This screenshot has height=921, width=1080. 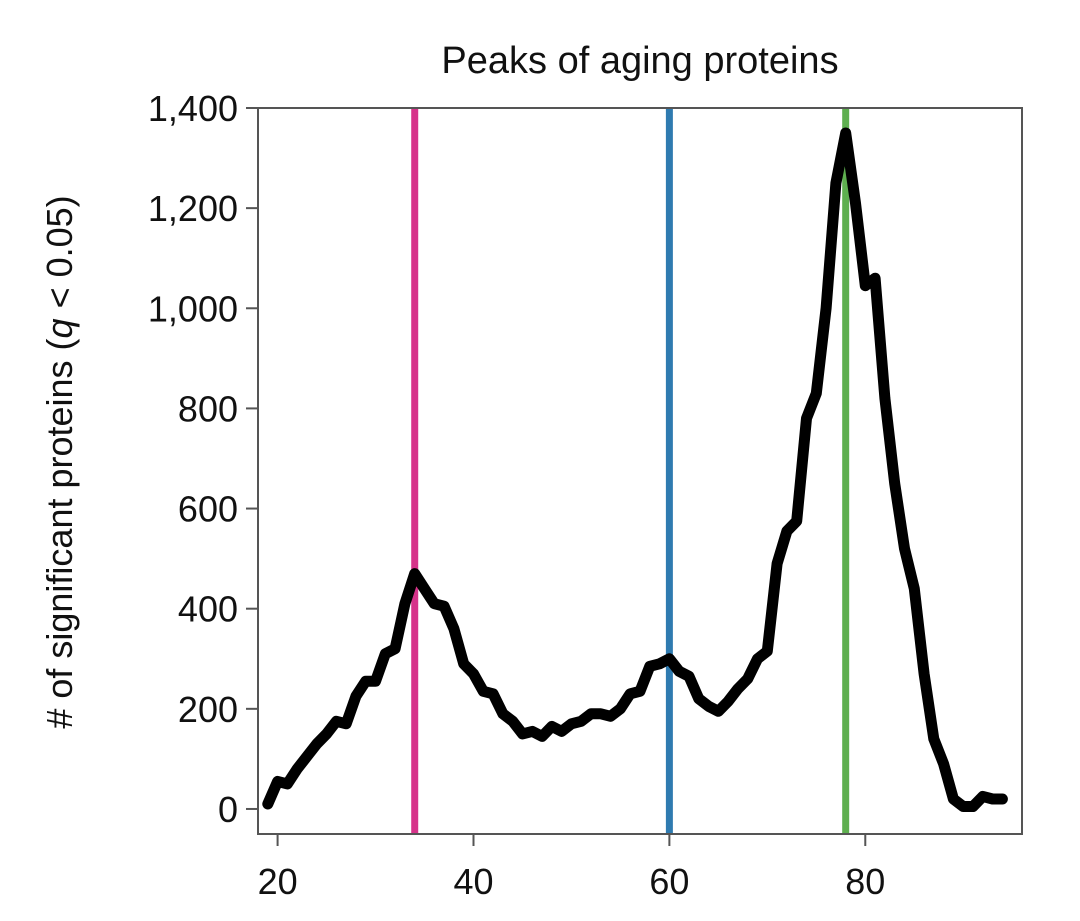 What do you see at coordinates (208, 709) in the screenshot?
I see `y-tick-label: 200` at bounding box center [208, 709].